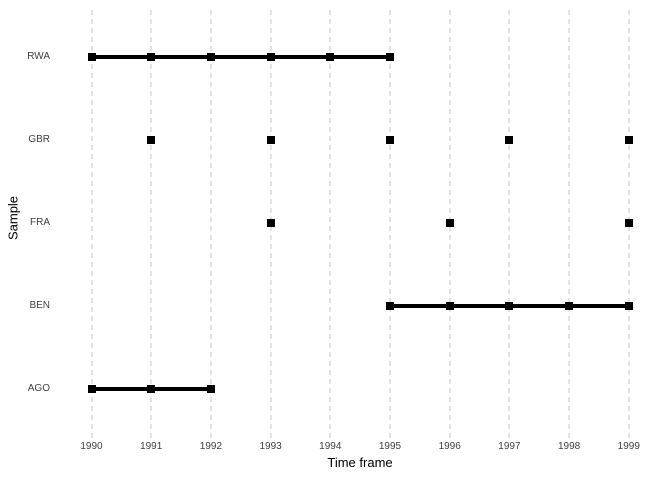  Describe the element at coordinates (449, 446) in the screenshot. I see `x-tick-label-1996: 1996` at that location.